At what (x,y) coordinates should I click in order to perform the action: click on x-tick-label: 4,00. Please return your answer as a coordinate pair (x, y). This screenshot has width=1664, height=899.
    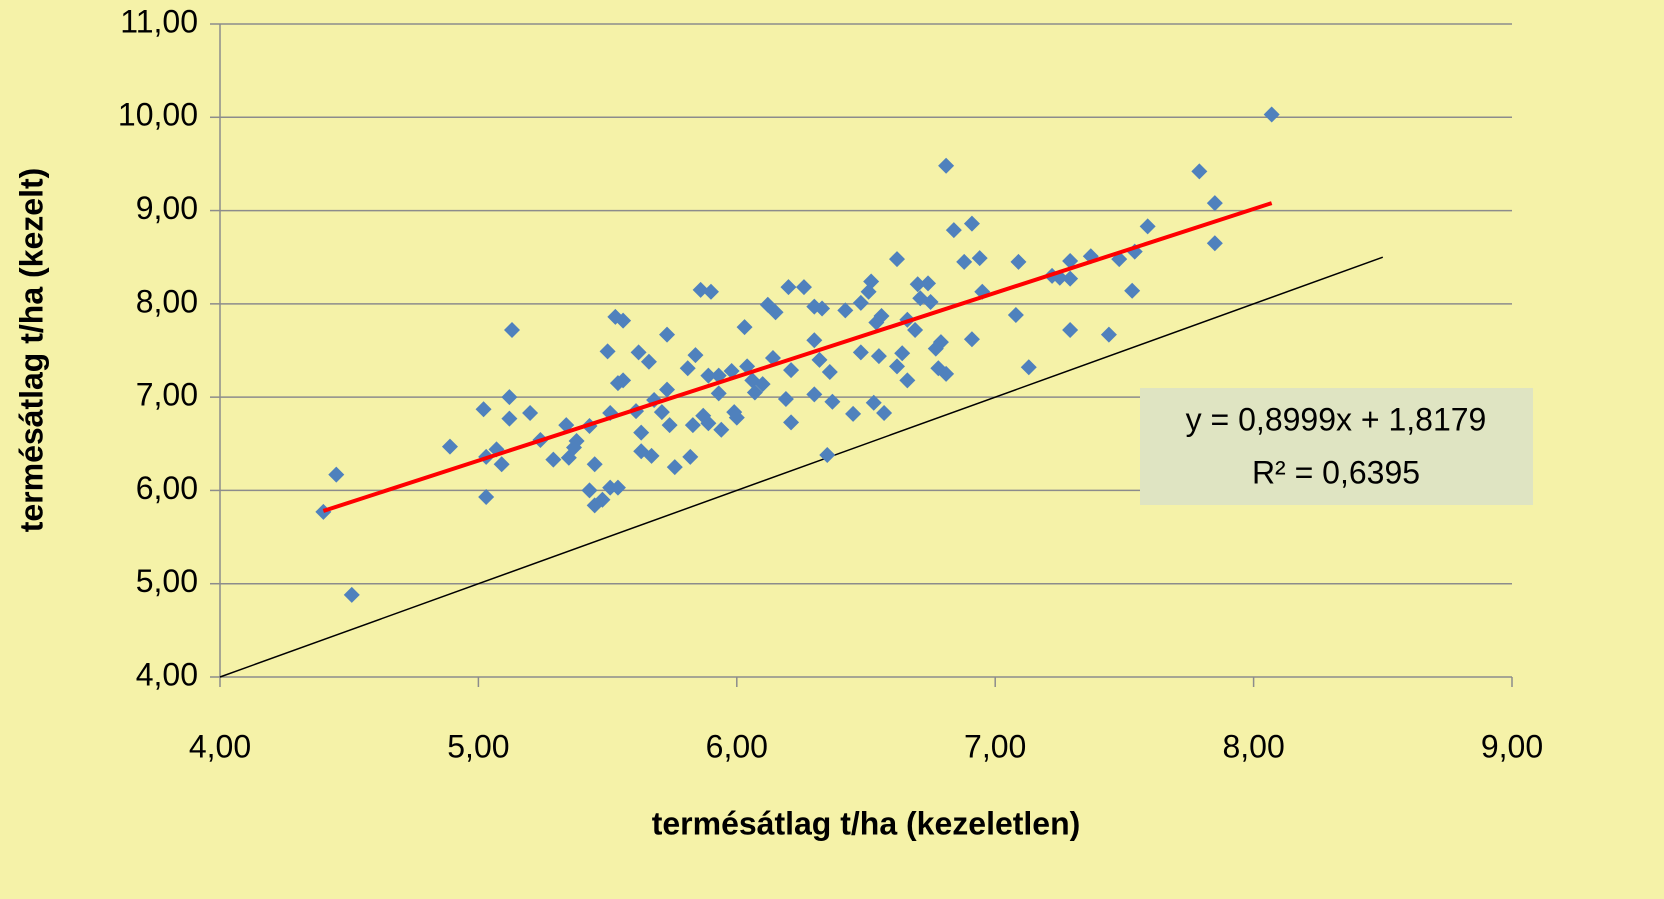
    Looking at the image, I should click on (220, 746).